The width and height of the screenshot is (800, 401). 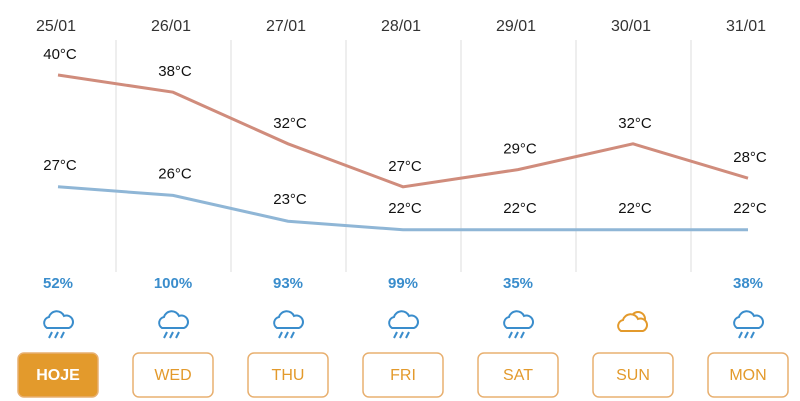 I want to click on date: 31/01, so click(x=746, y=26).